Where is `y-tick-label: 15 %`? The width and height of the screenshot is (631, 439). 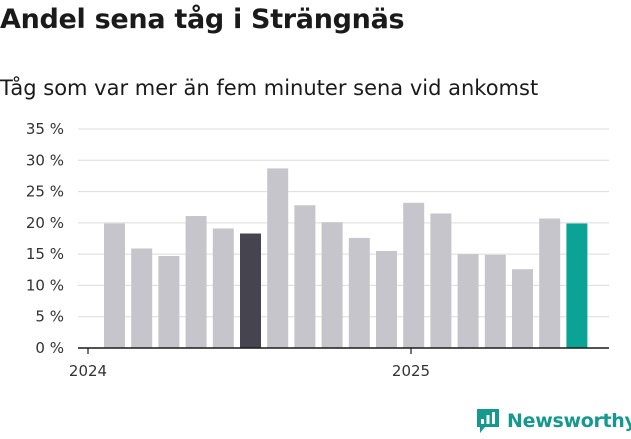 y-tick-label: 15 % is located at coordinates (45, 254).